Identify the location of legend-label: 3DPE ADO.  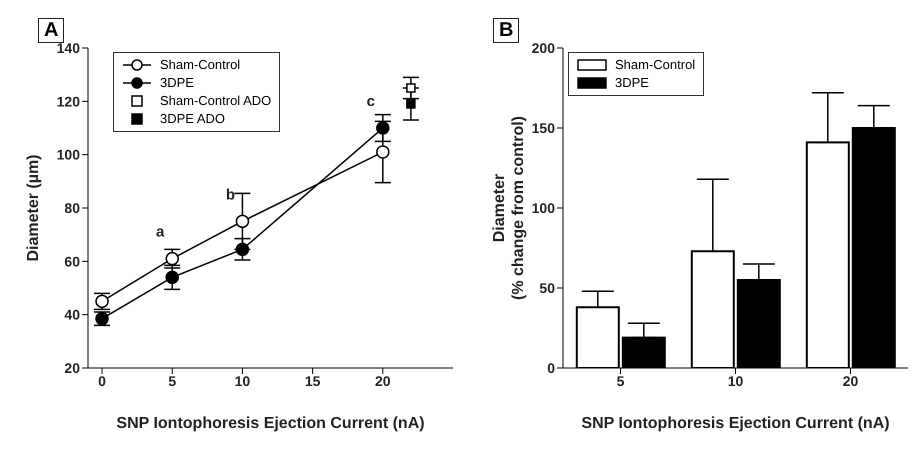
(193, 119).